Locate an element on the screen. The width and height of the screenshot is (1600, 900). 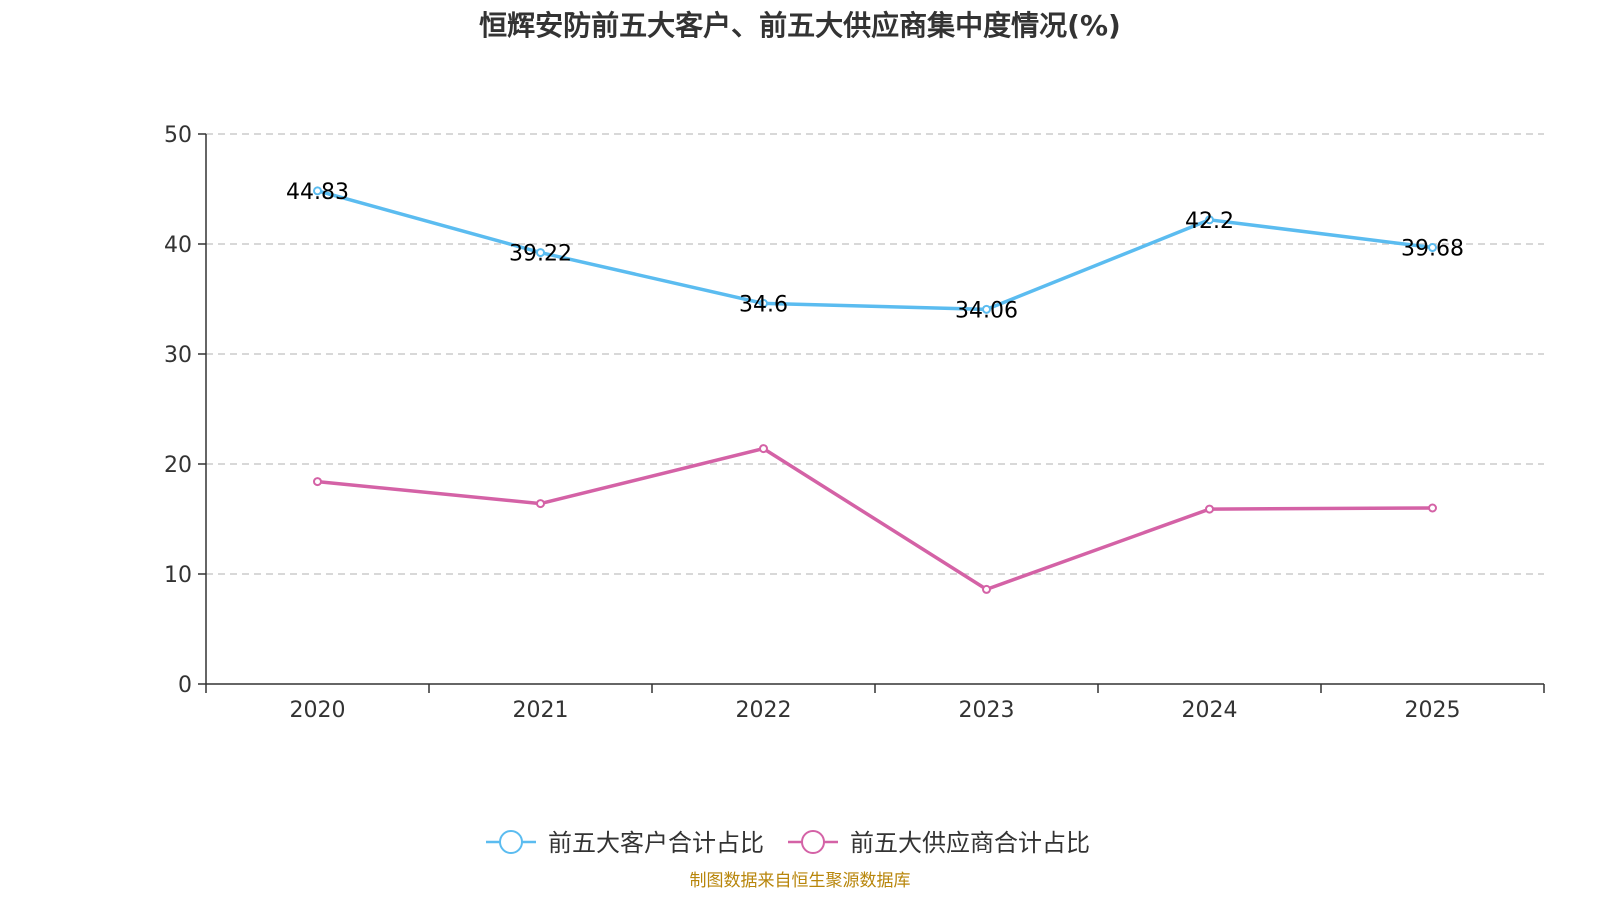
x-tick-label: 2023 is located at coordinates (987, 710).